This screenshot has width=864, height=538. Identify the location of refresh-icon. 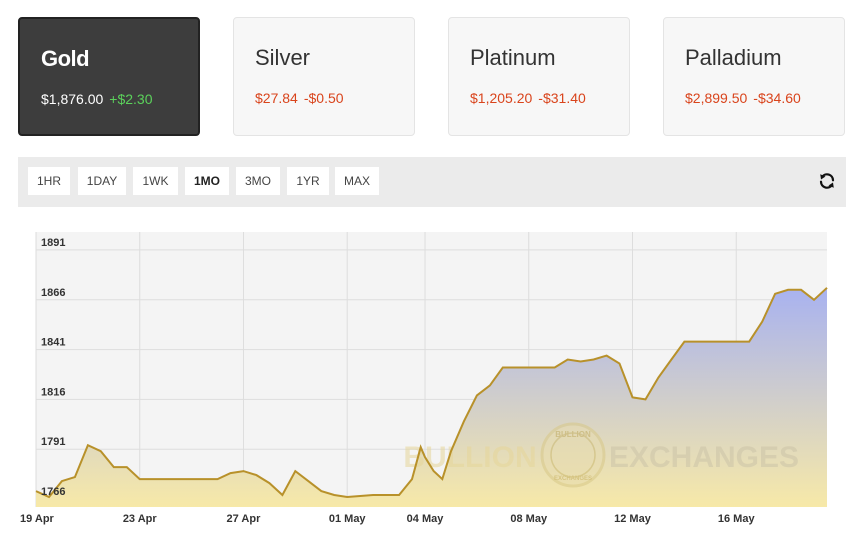
(827, 181).